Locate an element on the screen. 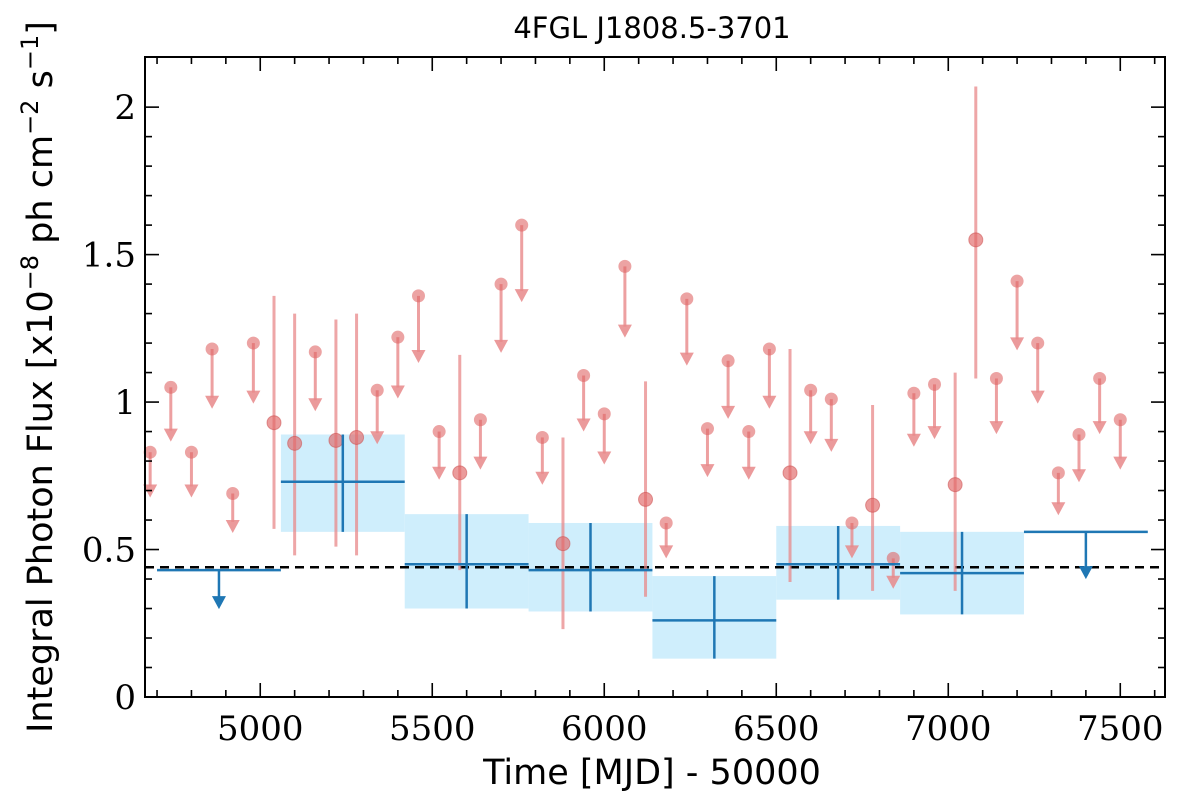  y-tick-label-4: 2 is located at coordinates (125, 108).